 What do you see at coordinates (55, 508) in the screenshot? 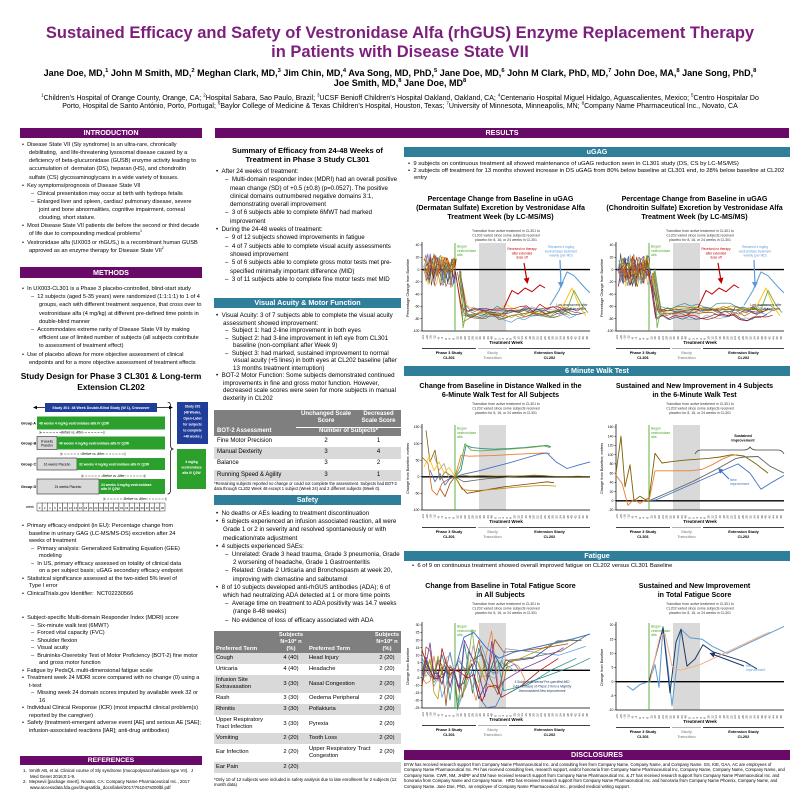
I see `svg-text: 6` at bounding box center [55, 508].